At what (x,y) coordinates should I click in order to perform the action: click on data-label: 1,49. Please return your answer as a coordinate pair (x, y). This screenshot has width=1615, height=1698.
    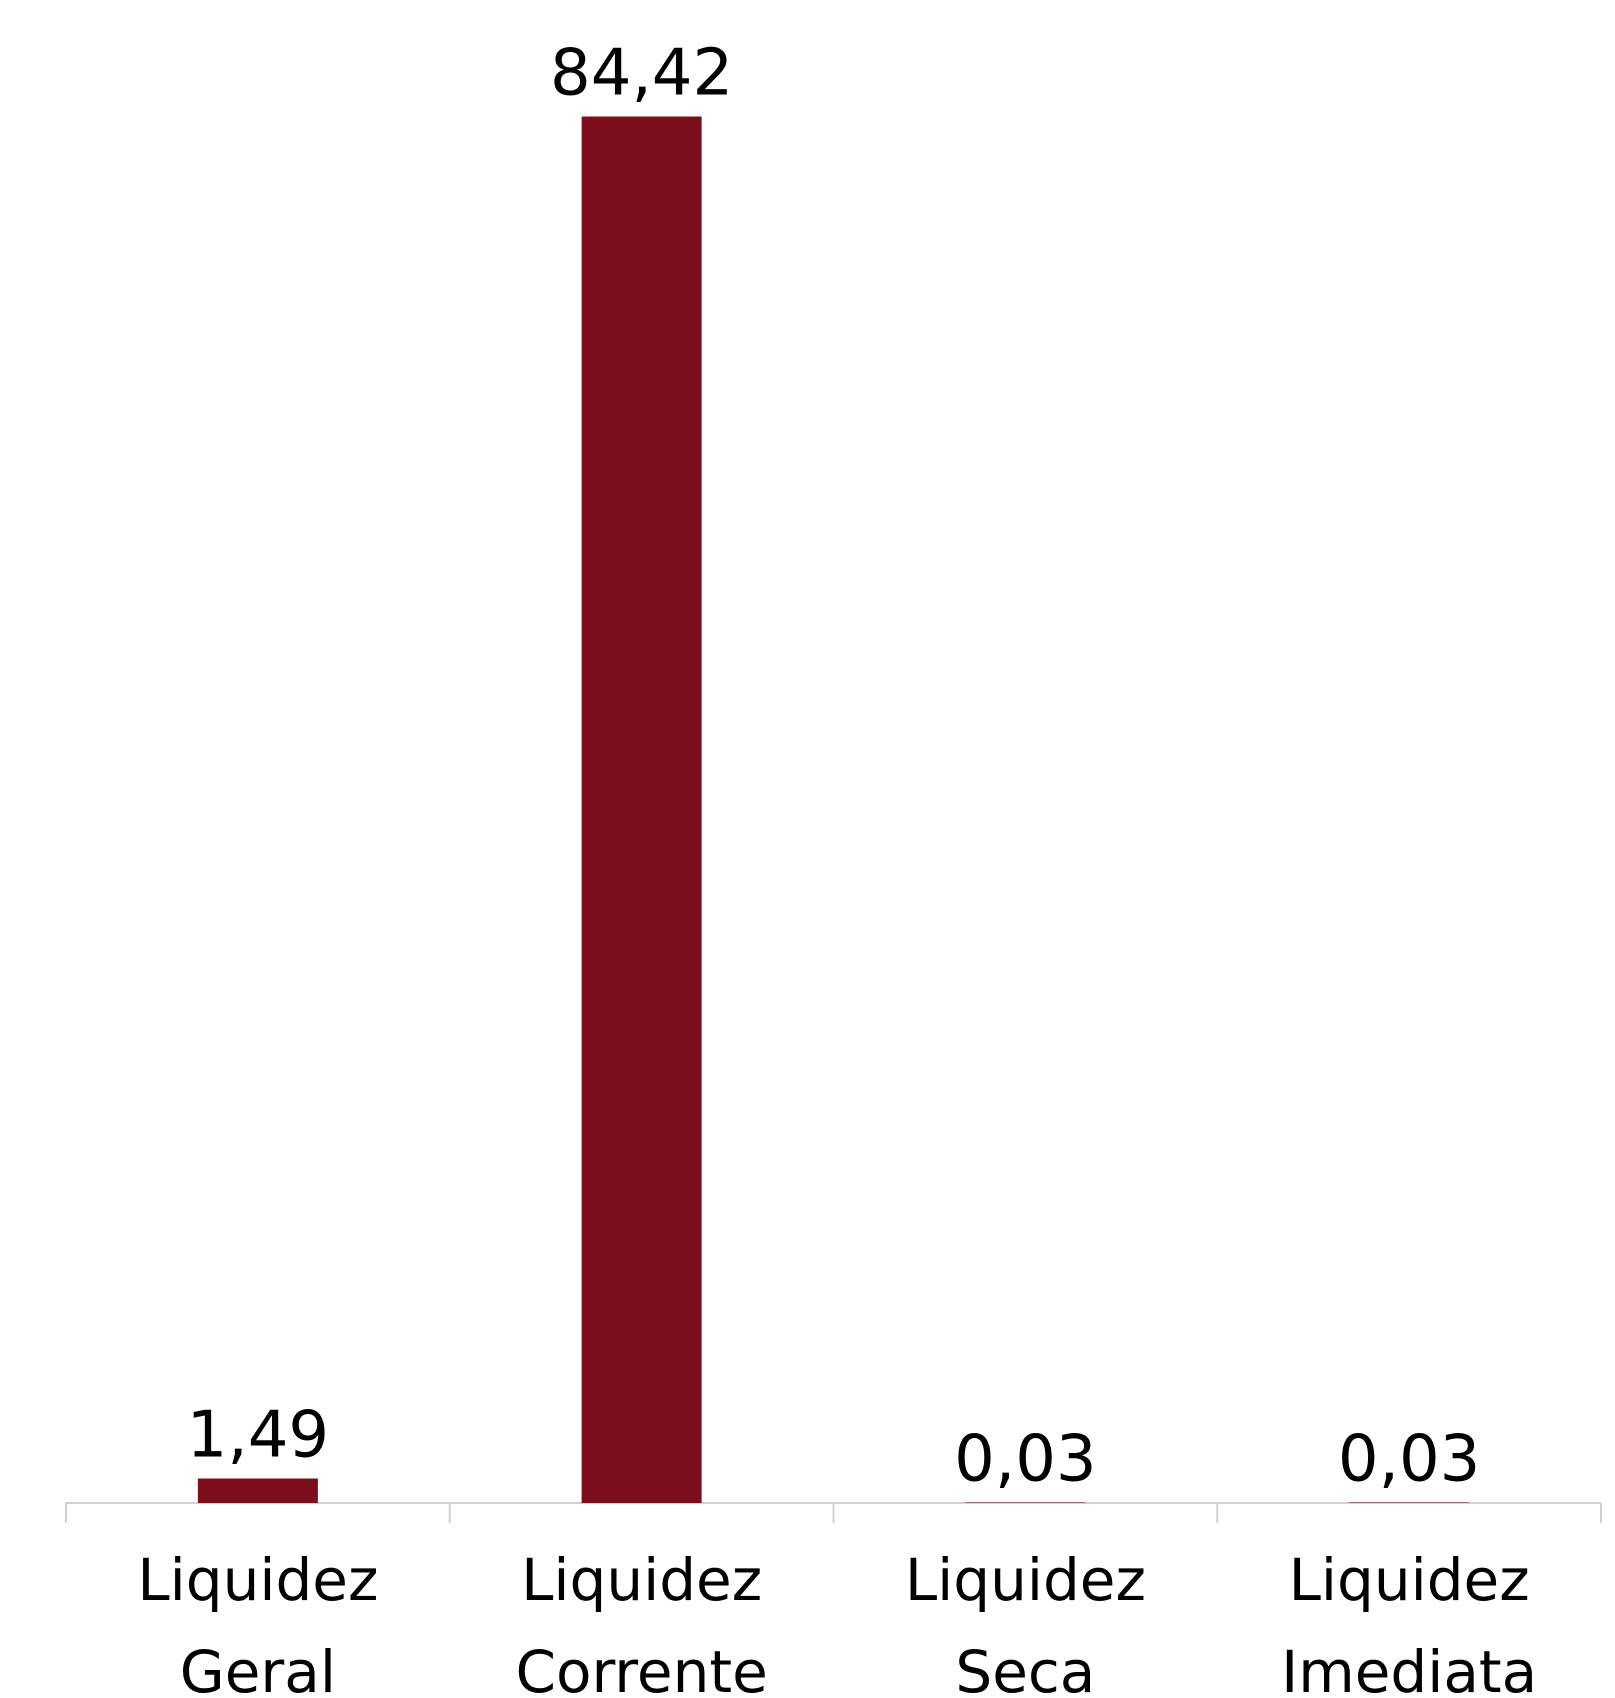
    Looking at the image, I should click on (258, 1436).